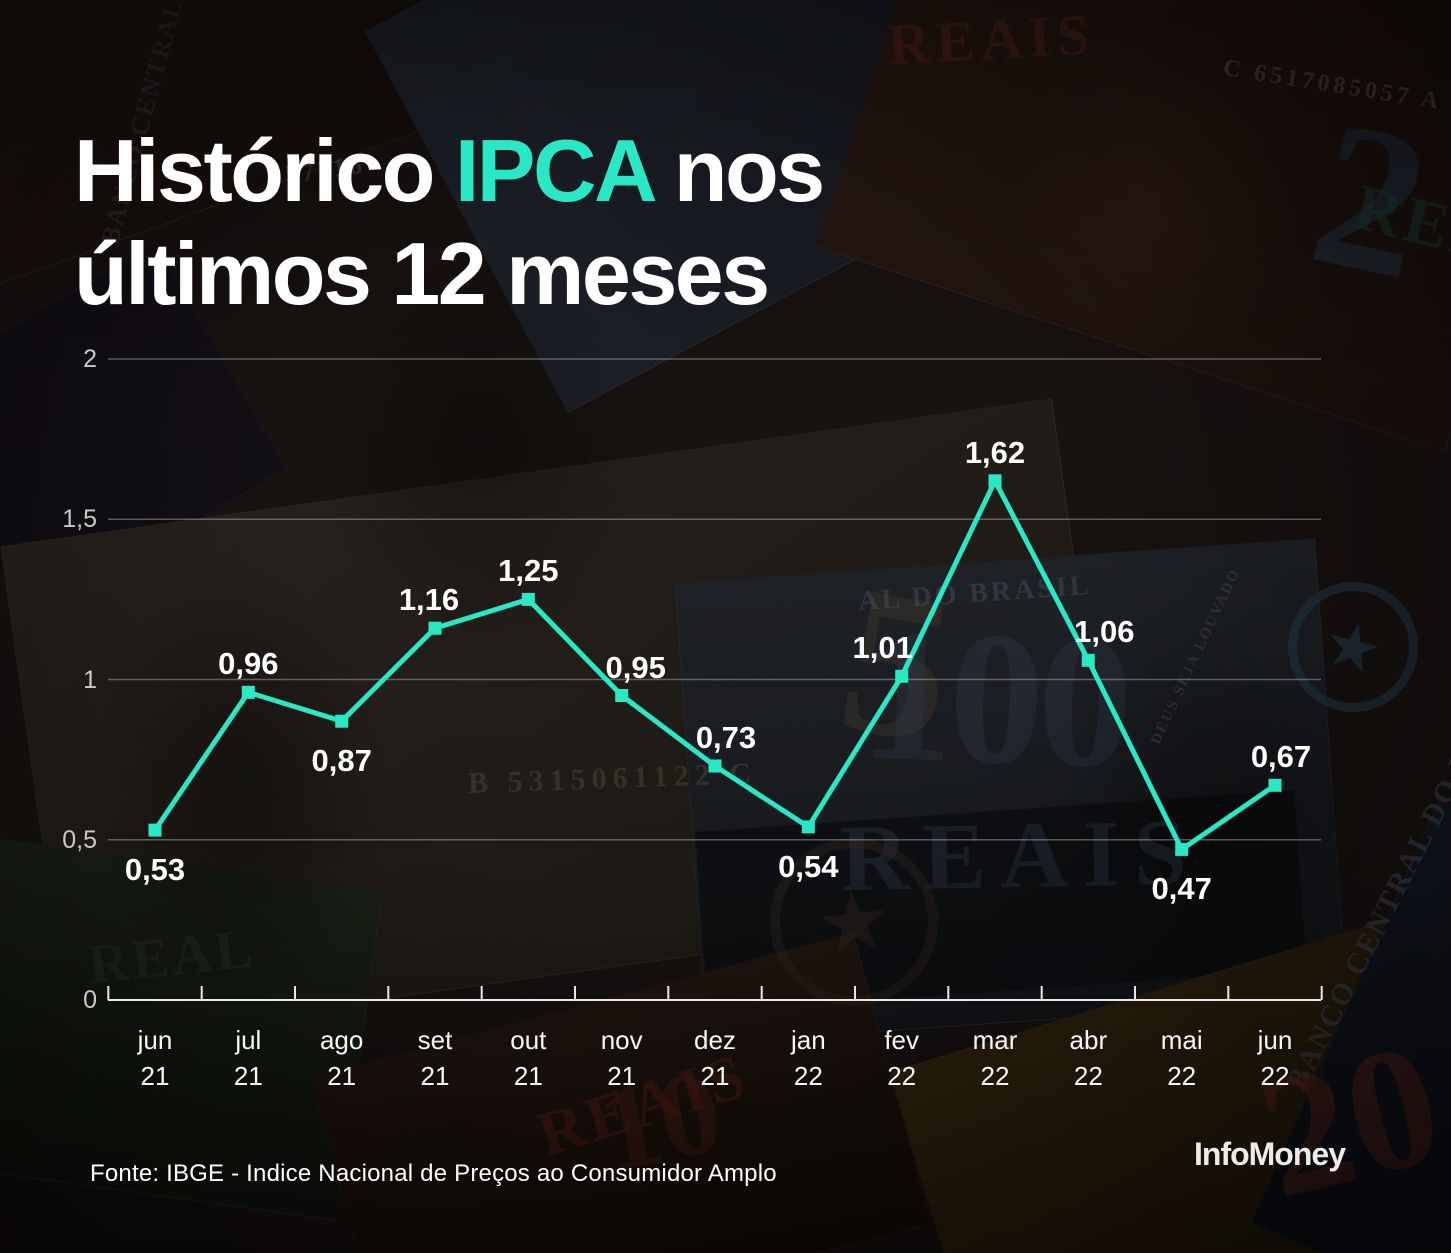 This screenshot has width=1451, height=1253. Describe the element at coordinates (901, 1040) in the screenshot. I see `month-label: fev` at that location.